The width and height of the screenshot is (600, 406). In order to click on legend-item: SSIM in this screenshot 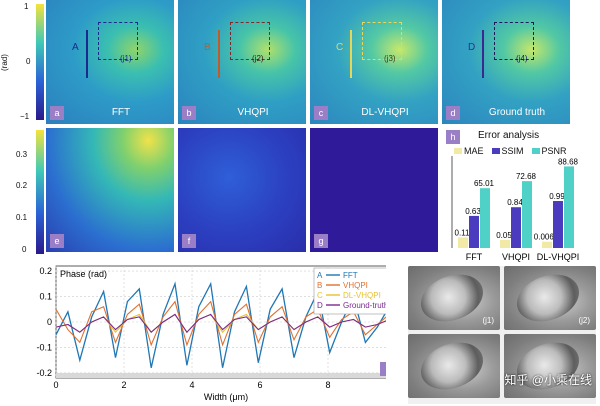, I will do `click(507, 151)`.